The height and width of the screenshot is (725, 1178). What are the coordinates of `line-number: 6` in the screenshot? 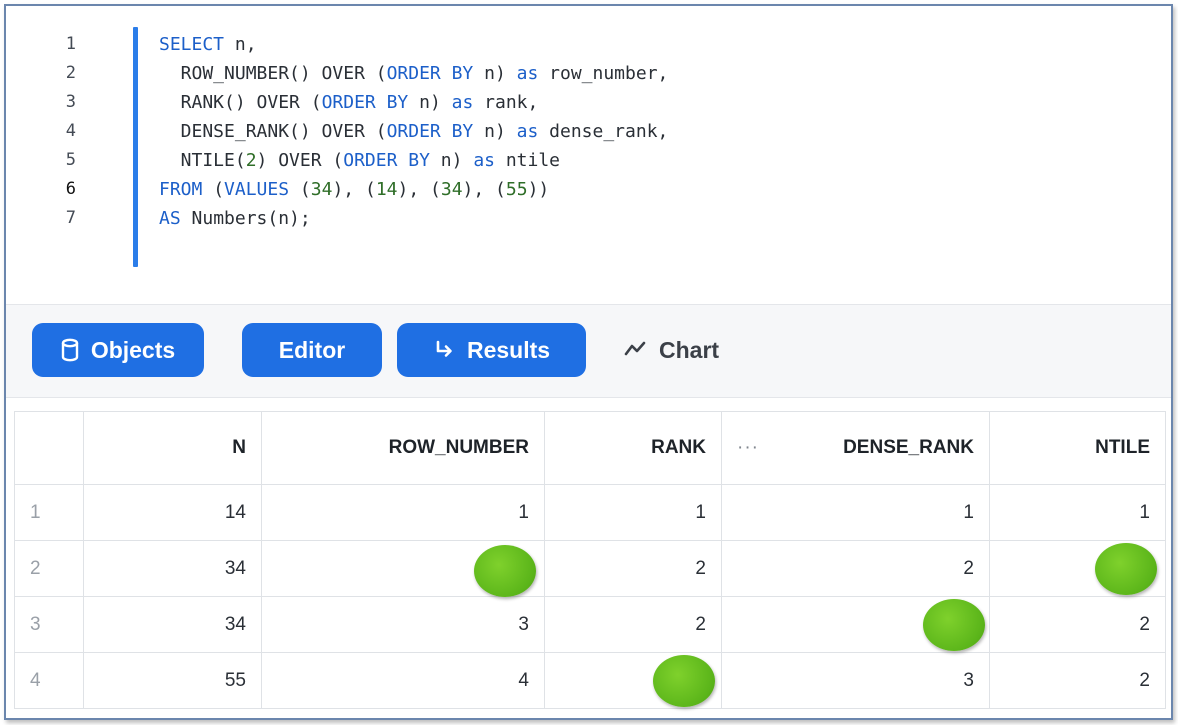 It's located at (70, 189).